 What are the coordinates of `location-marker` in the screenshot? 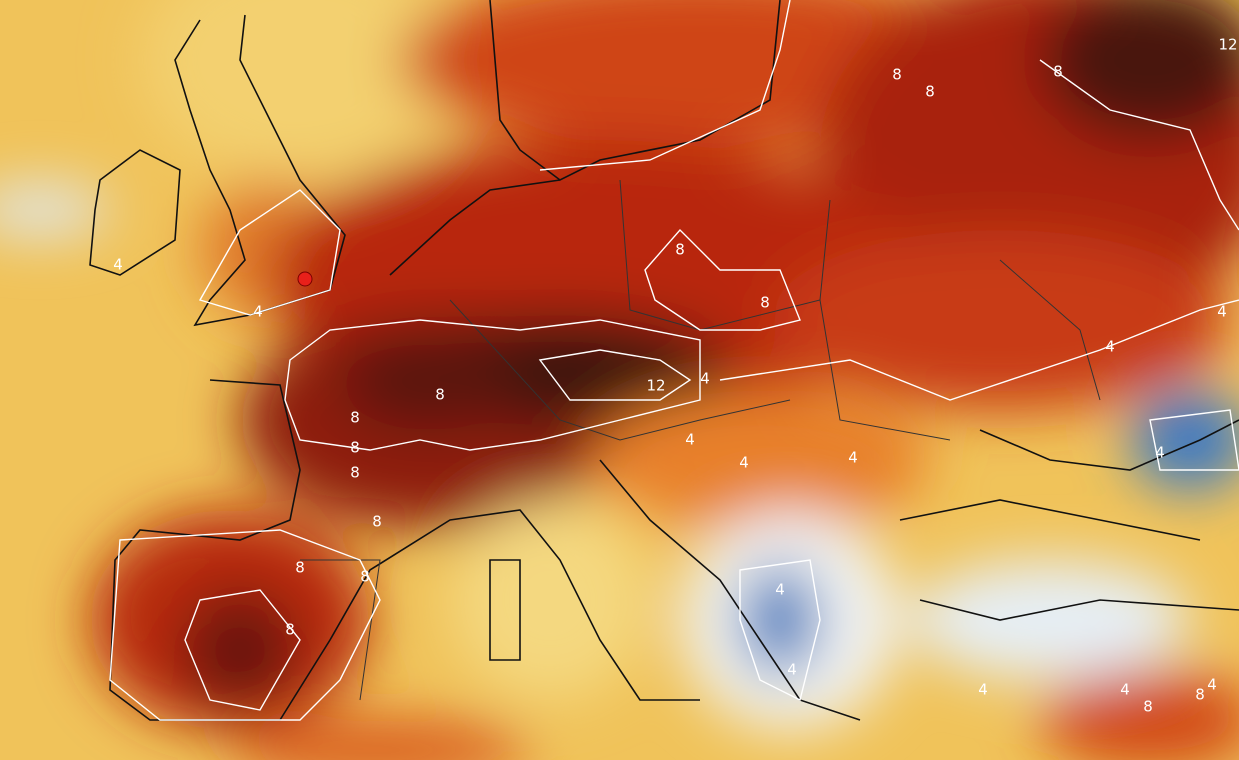 It's located at (305, 279).